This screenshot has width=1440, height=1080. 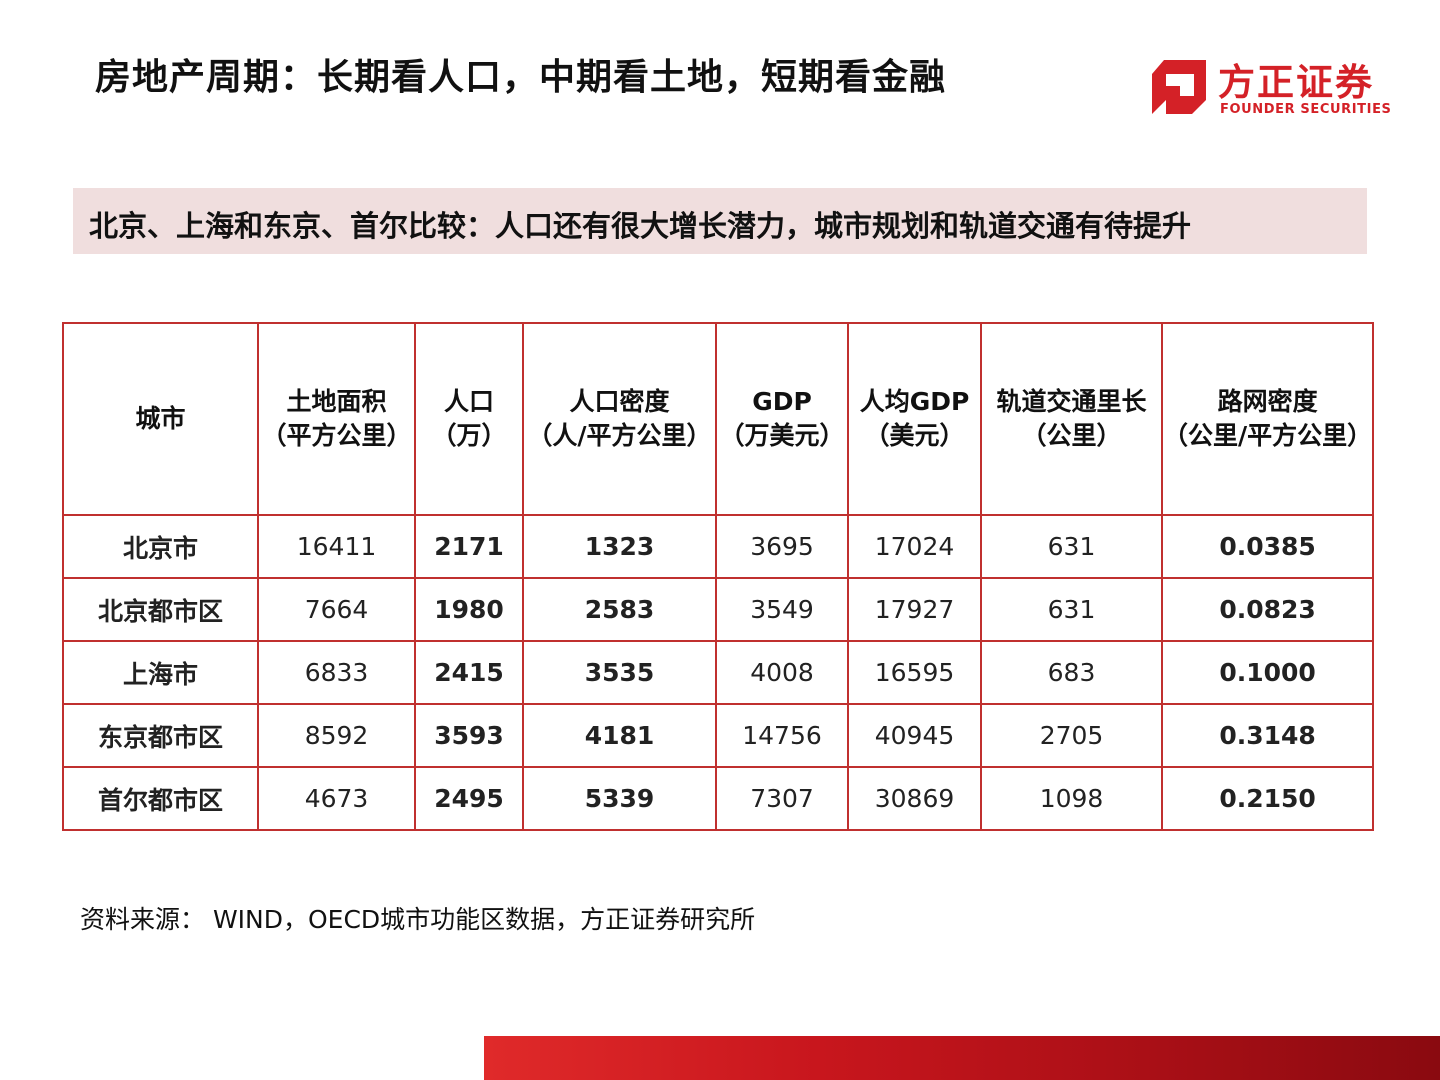 What do you see at coordinates (619, 546) in the screenshot?
I see `cell-population-density: 1323` at bounding box center [619, 546].